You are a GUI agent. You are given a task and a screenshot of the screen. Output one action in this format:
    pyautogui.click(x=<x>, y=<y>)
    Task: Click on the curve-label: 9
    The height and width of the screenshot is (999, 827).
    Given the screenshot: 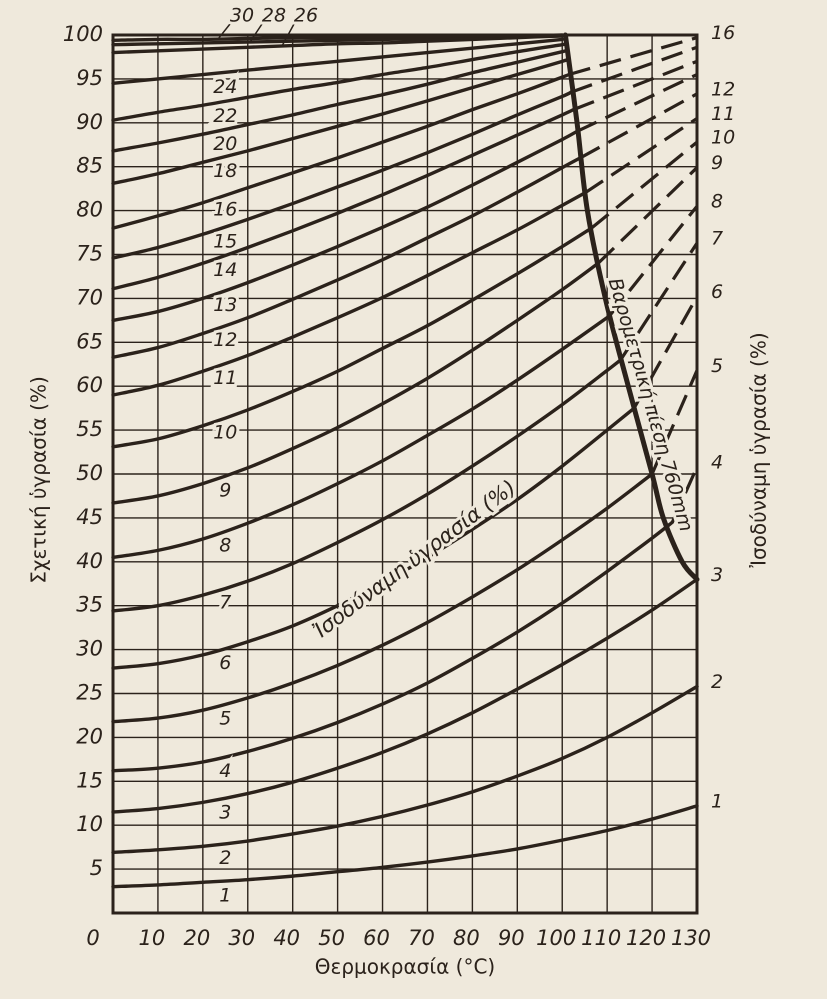 What is the action you would take?
    pyautogui.click(x=225, y=490)
    